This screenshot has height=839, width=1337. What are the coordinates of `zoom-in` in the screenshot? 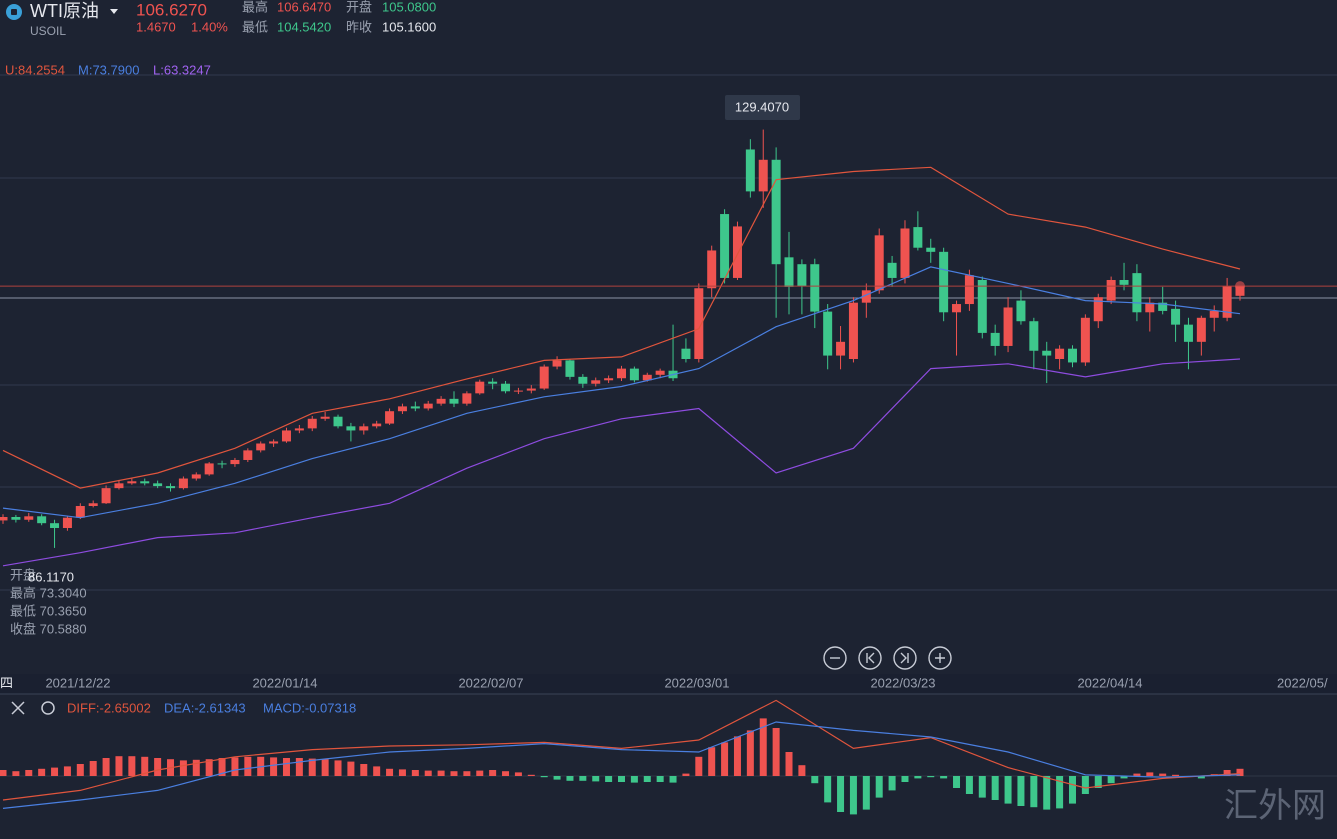 It's located at (940, 658).